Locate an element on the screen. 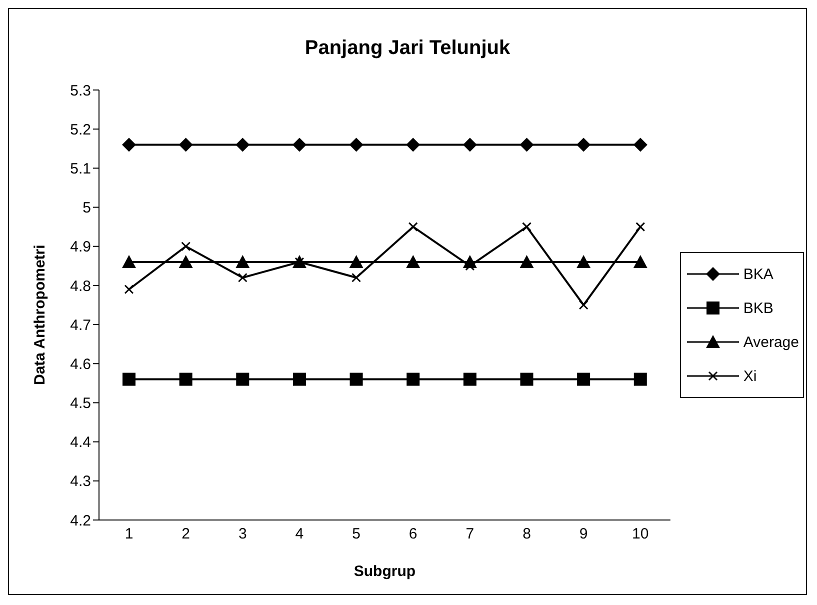 The height and width of the screenshot is (605, 817). legend-label: BKA is located at coordinates (758, 274).